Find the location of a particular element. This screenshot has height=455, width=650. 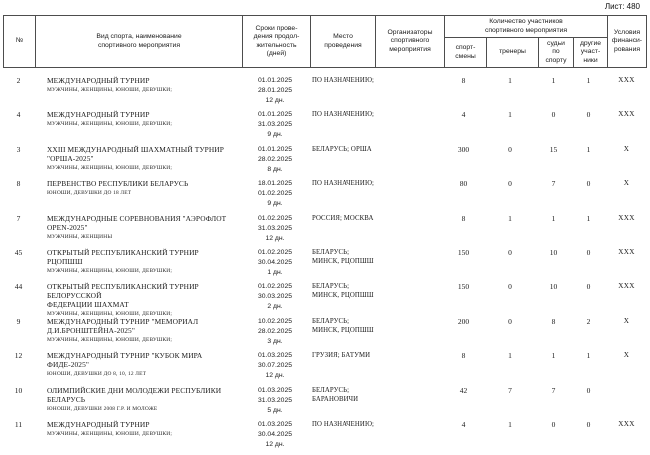

athletes-count: 8 is located at coordinates (463, 356).